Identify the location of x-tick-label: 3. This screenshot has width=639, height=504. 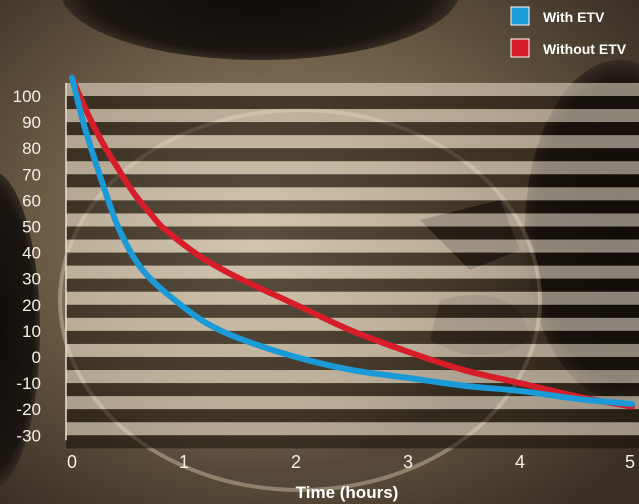
(408, 462).